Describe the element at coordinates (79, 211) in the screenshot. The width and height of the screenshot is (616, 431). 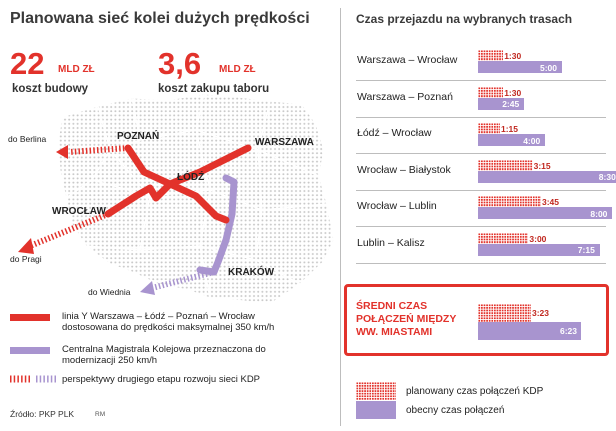
I see `city-wroclaw: WROCŁAW` at that location.